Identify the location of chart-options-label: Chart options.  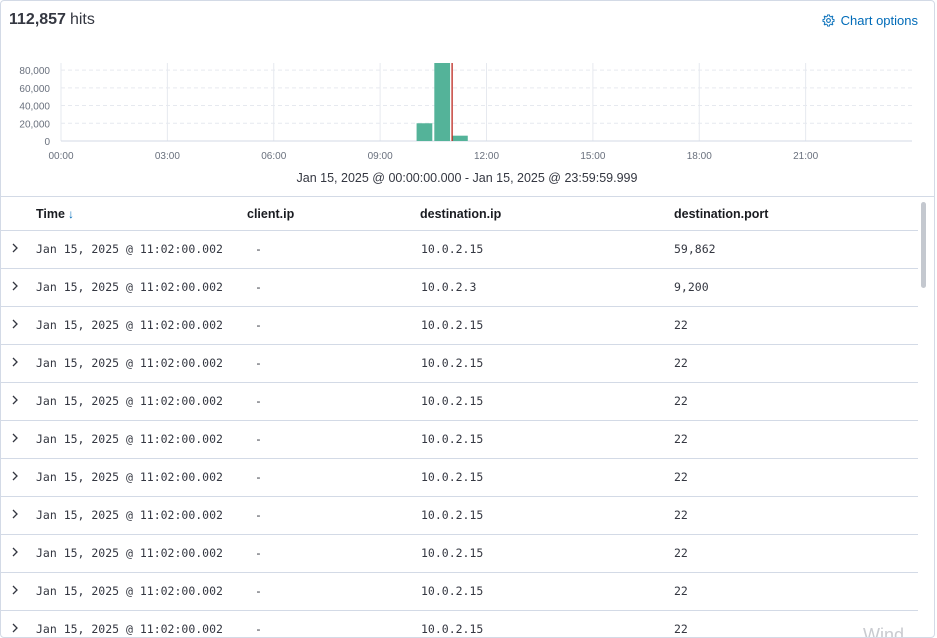
(879, 20).